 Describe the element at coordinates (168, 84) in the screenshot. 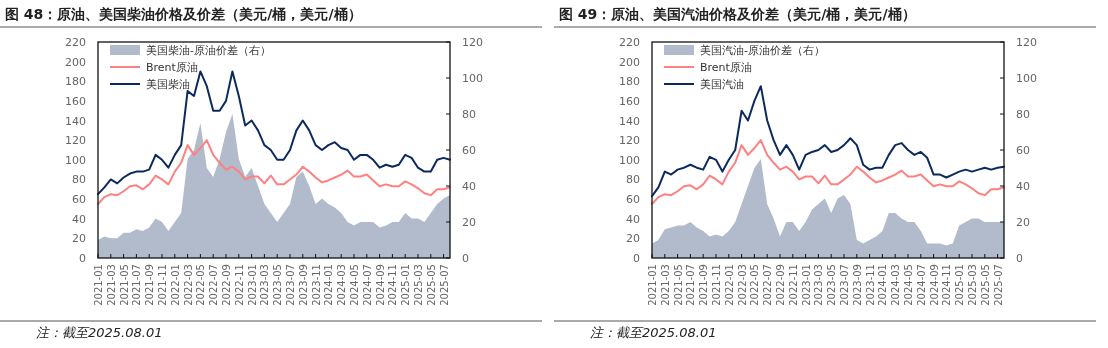

I see `legend-label: 美国柴油` at that location.